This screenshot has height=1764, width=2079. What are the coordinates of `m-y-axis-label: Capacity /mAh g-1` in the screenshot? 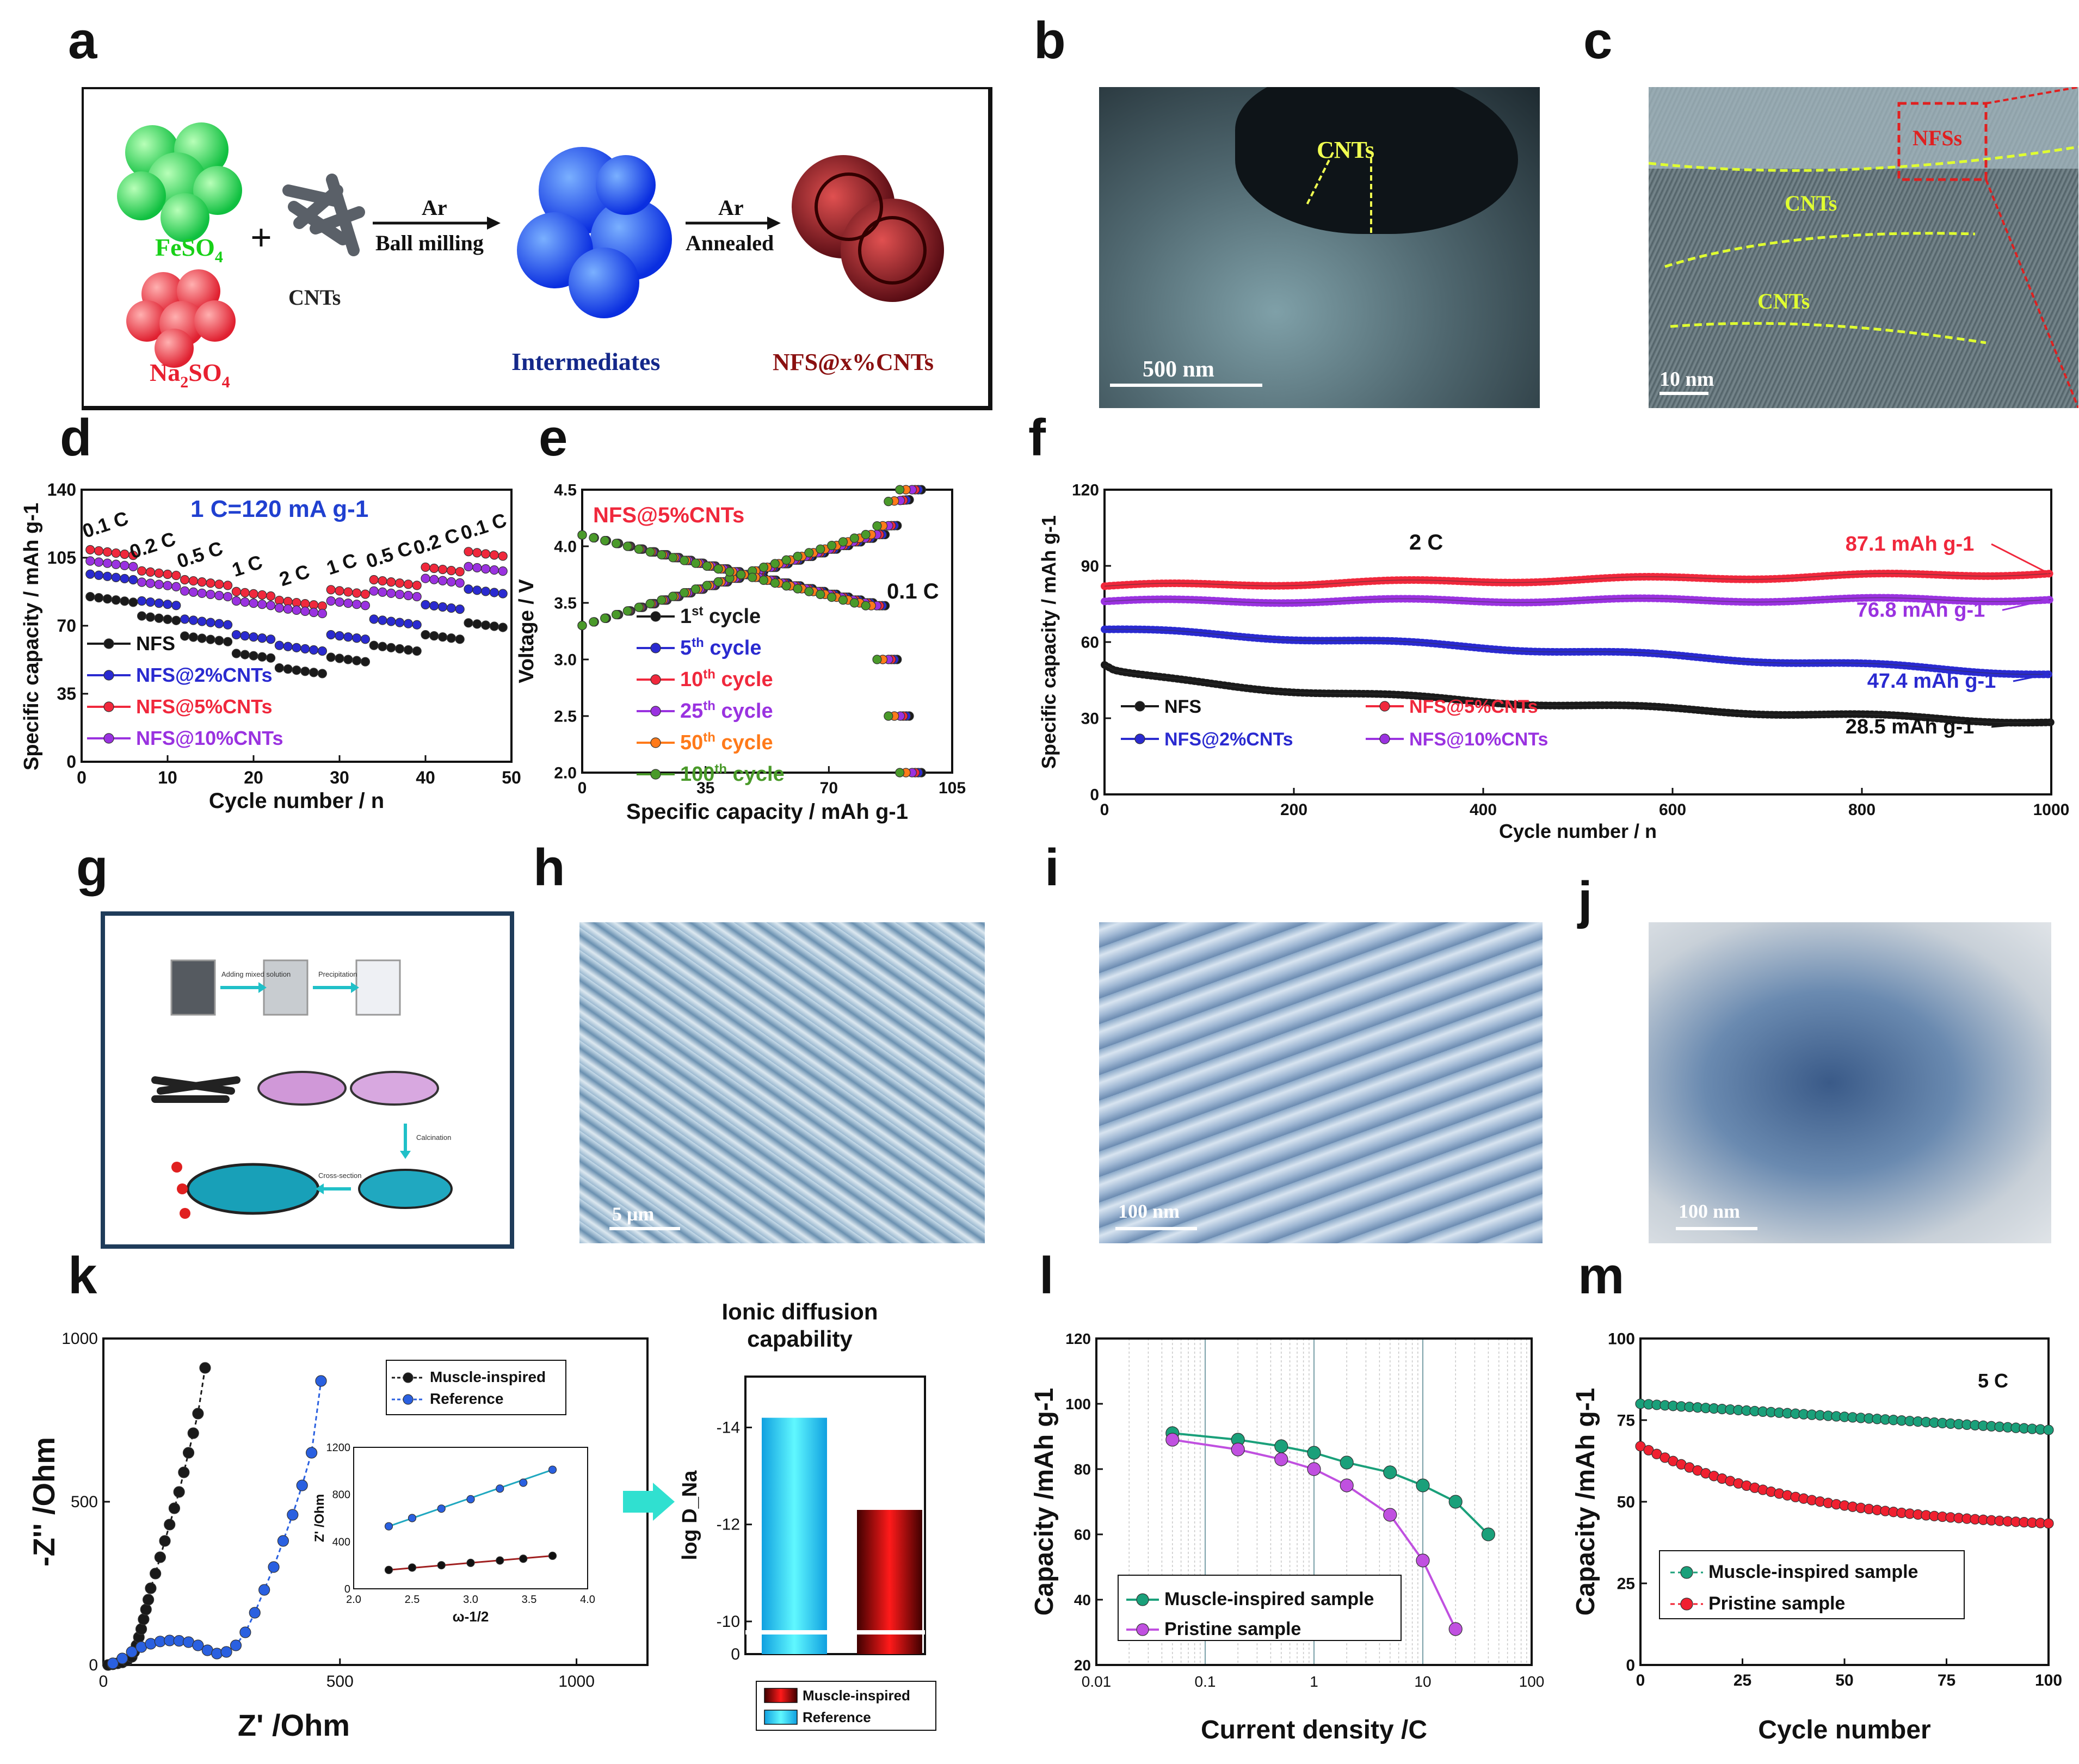 It's located at (1585, 1502).